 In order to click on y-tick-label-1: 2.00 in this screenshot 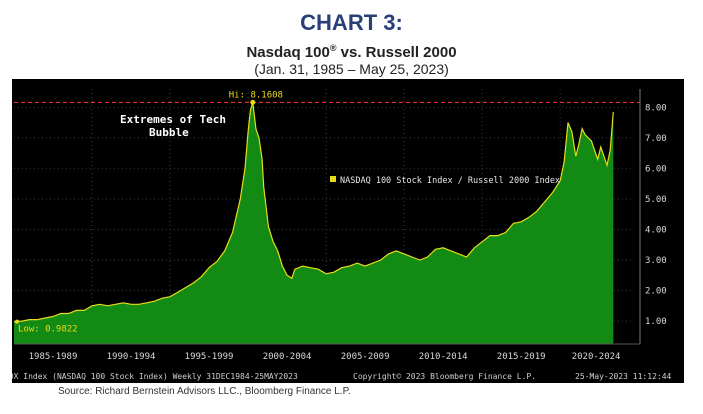, I will do `click(656, 292)`.